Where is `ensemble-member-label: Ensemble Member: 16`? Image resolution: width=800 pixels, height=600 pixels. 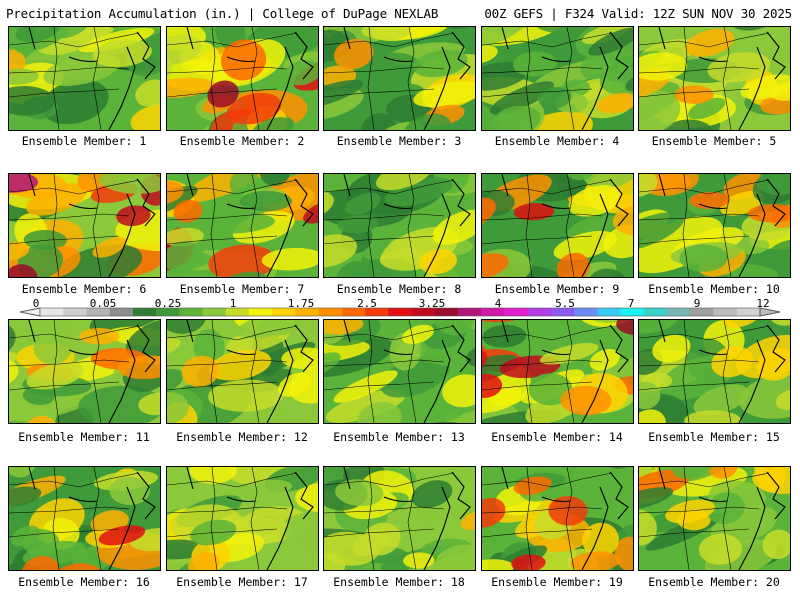 ensemble-member-label: Ensemble Member: 16 is located at coordinates (84, 582).